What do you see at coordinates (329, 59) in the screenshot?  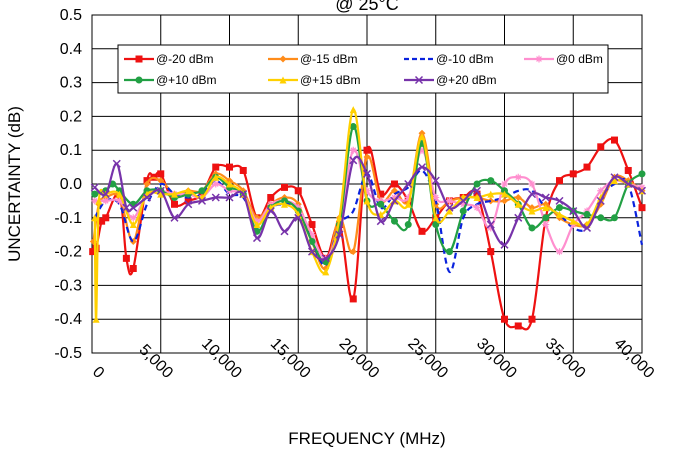 I see `legend-label: @-15 dBm` at bounding box center [329, 59].